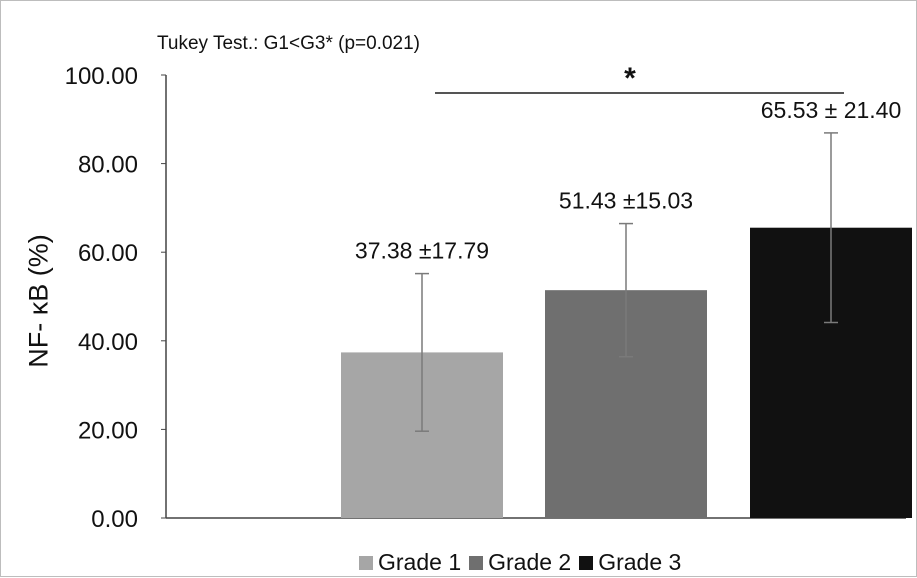  Describe the element at coordinates (108, 165) in the screenshot. I see `y-tick-label-4: 80.00` at that location.